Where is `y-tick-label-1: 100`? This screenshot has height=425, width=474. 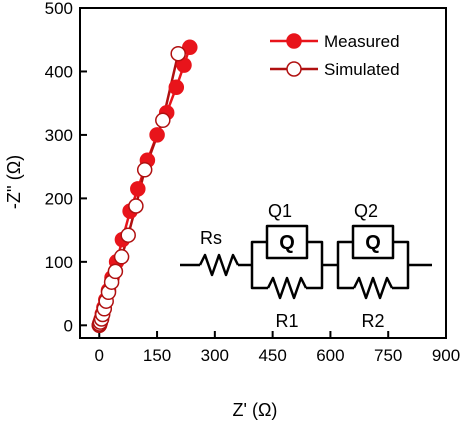
y-tick-label-1: 100 is located at coordinates (59, 262).